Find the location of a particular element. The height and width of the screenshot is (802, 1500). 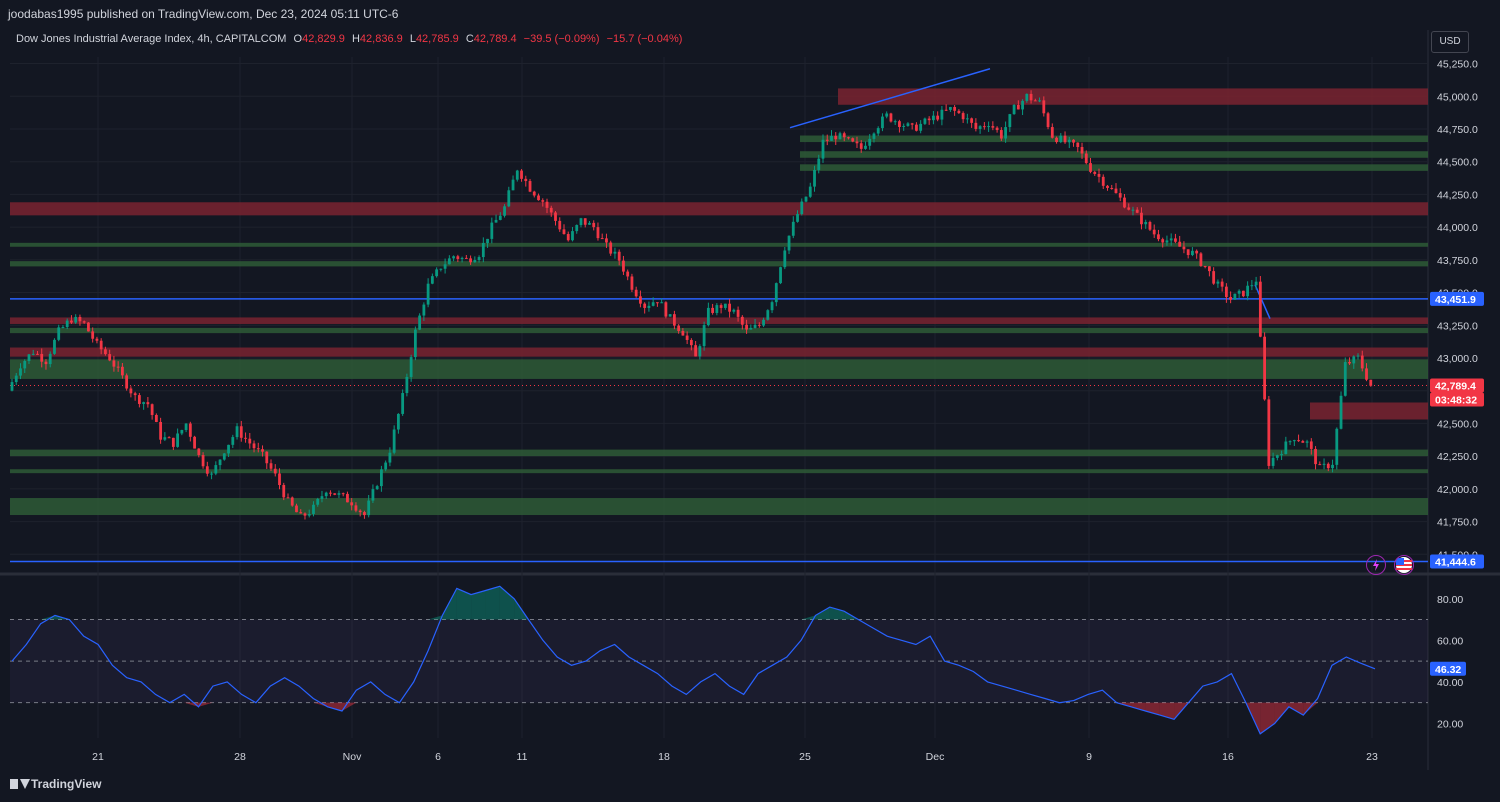

rsi-tick-label: 40.00 is located at coordinates (1450, 683).